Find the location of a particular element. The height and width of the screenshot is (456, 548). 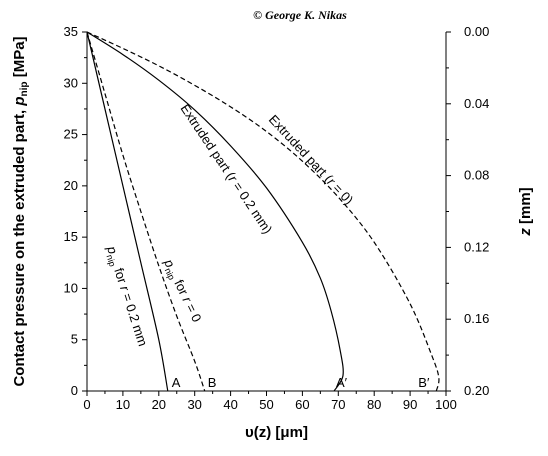

x-axis-title: υ(z) [μm] is located at coordinates (276, 432).